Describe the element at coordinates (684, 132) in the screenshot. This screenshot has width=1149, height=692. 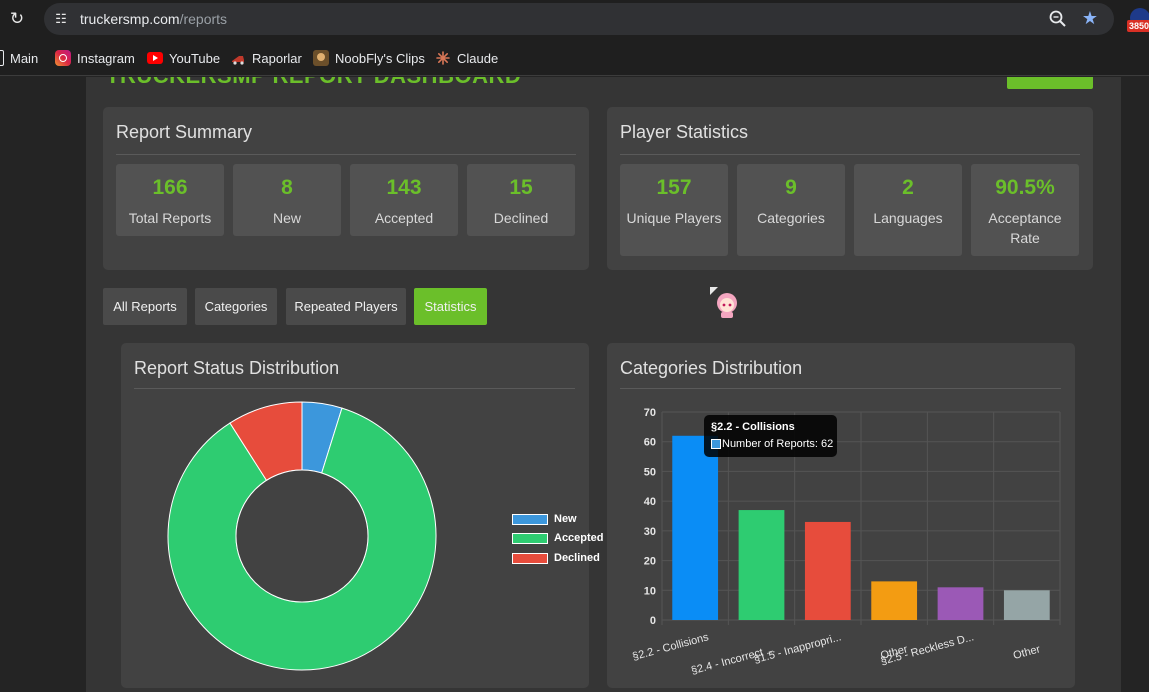
I see `player-statistics-title: Player Statistics` at that location.